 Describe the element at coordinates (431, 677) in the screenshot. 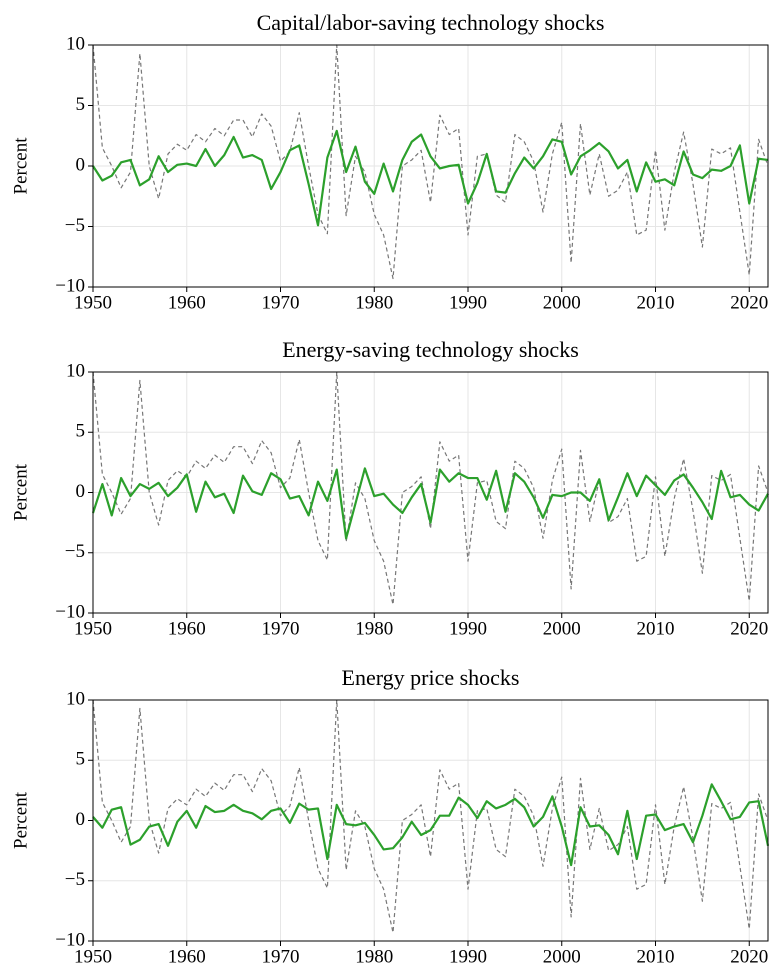

I see `chart-title: Energy price shocks` at that location.